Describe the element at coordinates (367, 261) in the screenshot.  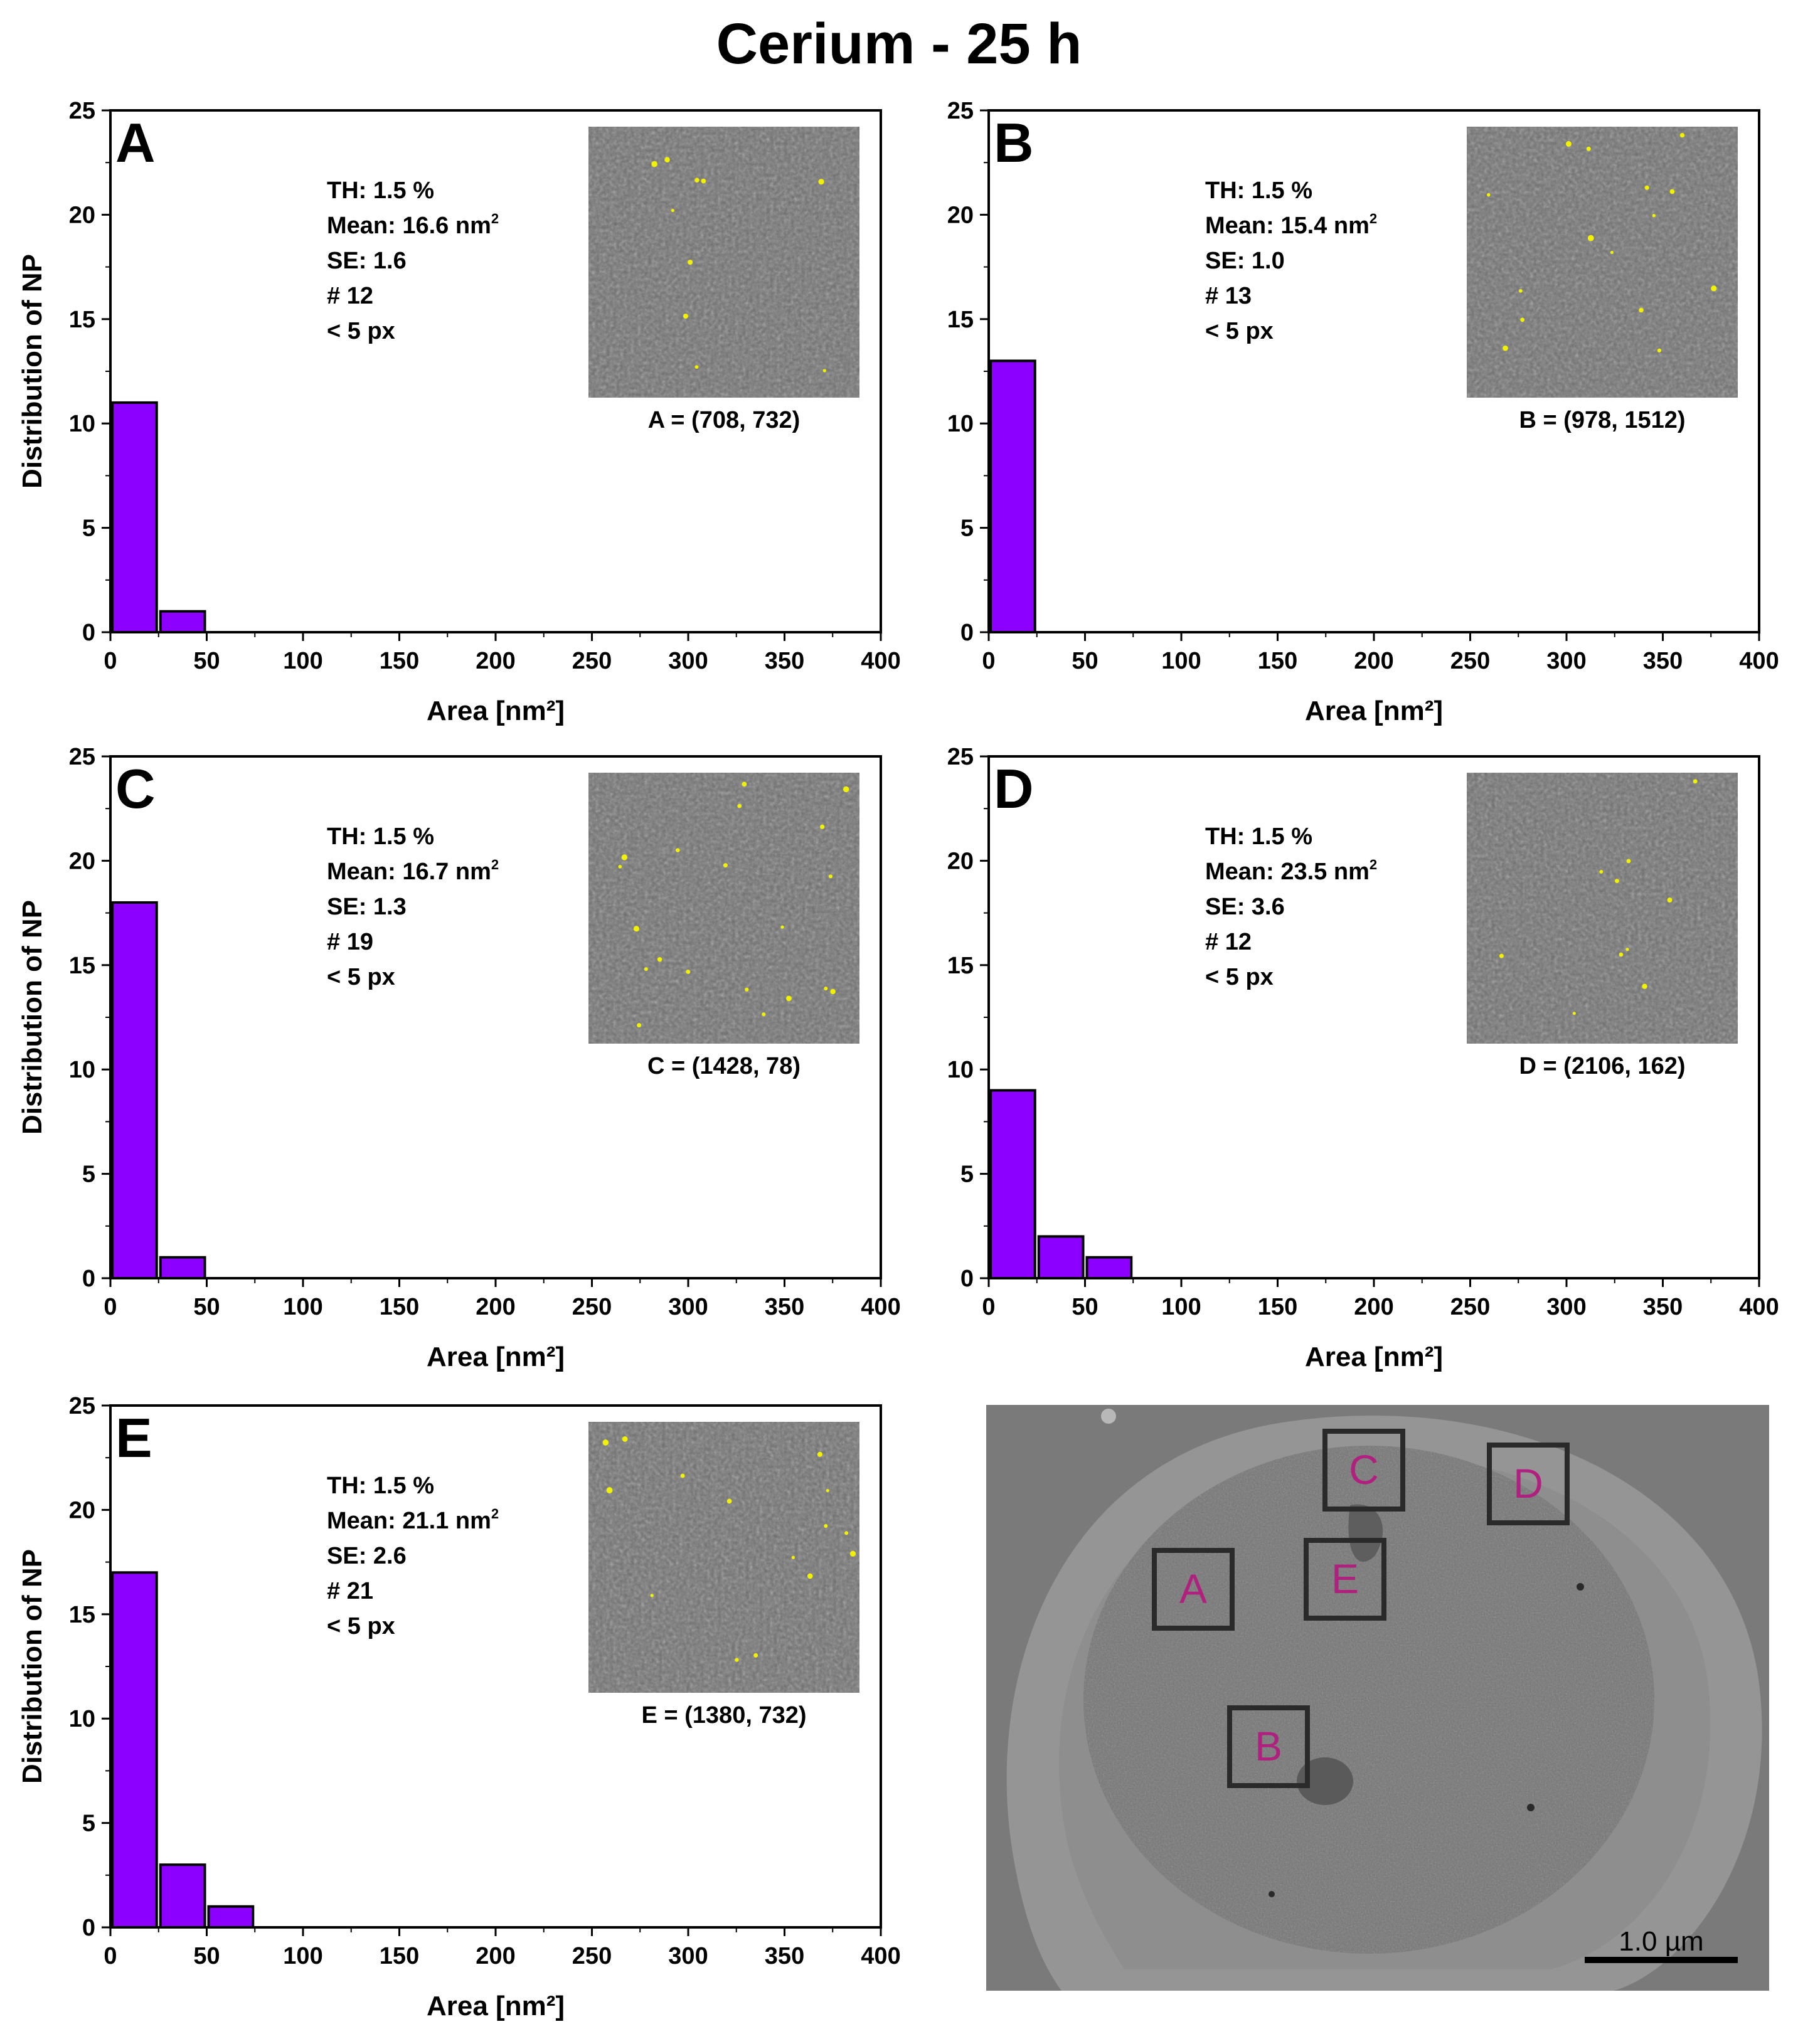
I see `stat-se: SE: 1.6` at that location.